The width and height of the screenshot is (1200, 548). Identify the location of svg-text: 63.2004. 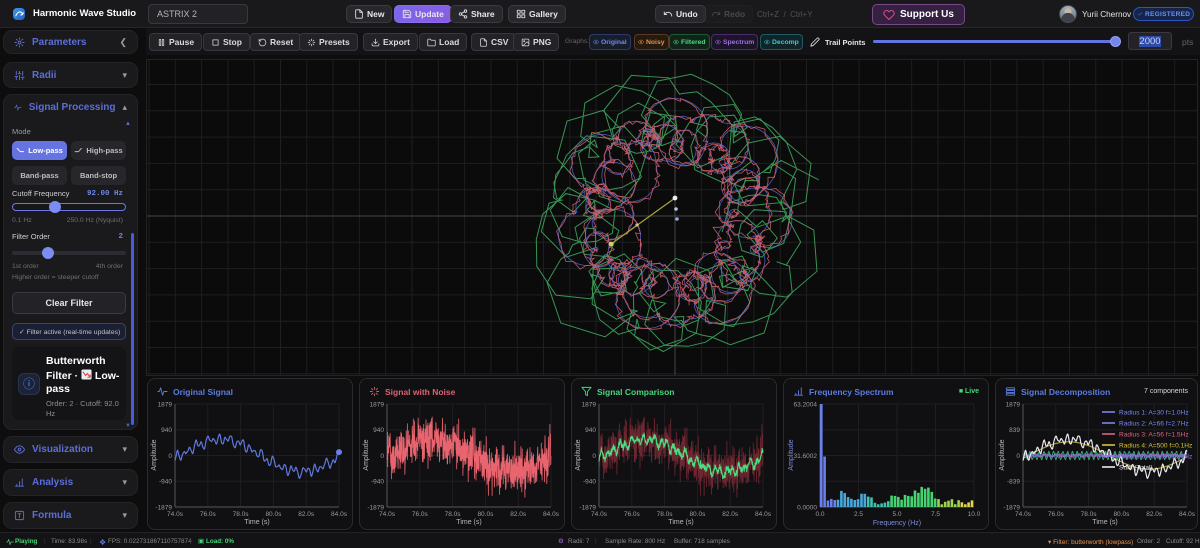
(806, 404).